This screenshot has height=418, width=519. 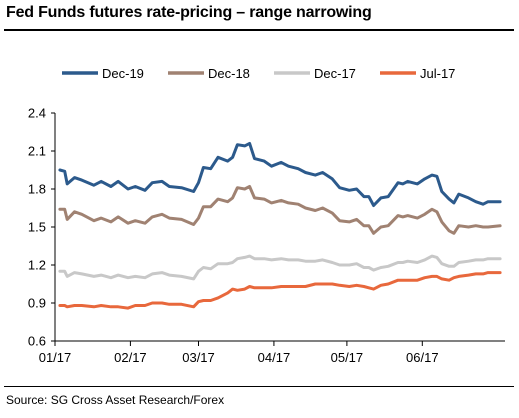 I want to click on y-tick-label: 1.2, so click(x=37, y=265).